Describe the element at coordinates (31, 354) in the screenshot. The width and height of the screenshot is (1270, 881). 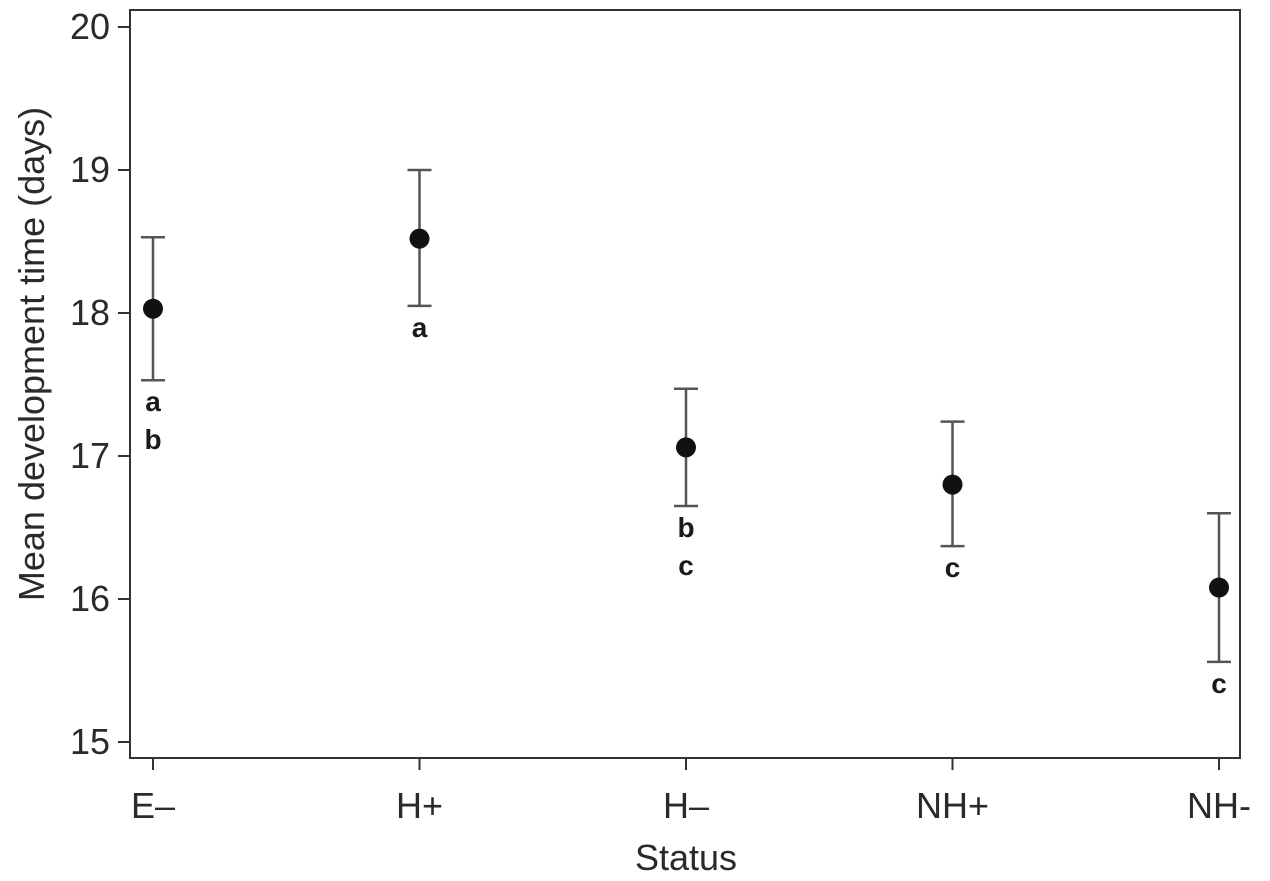
I see `y-axis-title: Mean development time (days)` at that location.